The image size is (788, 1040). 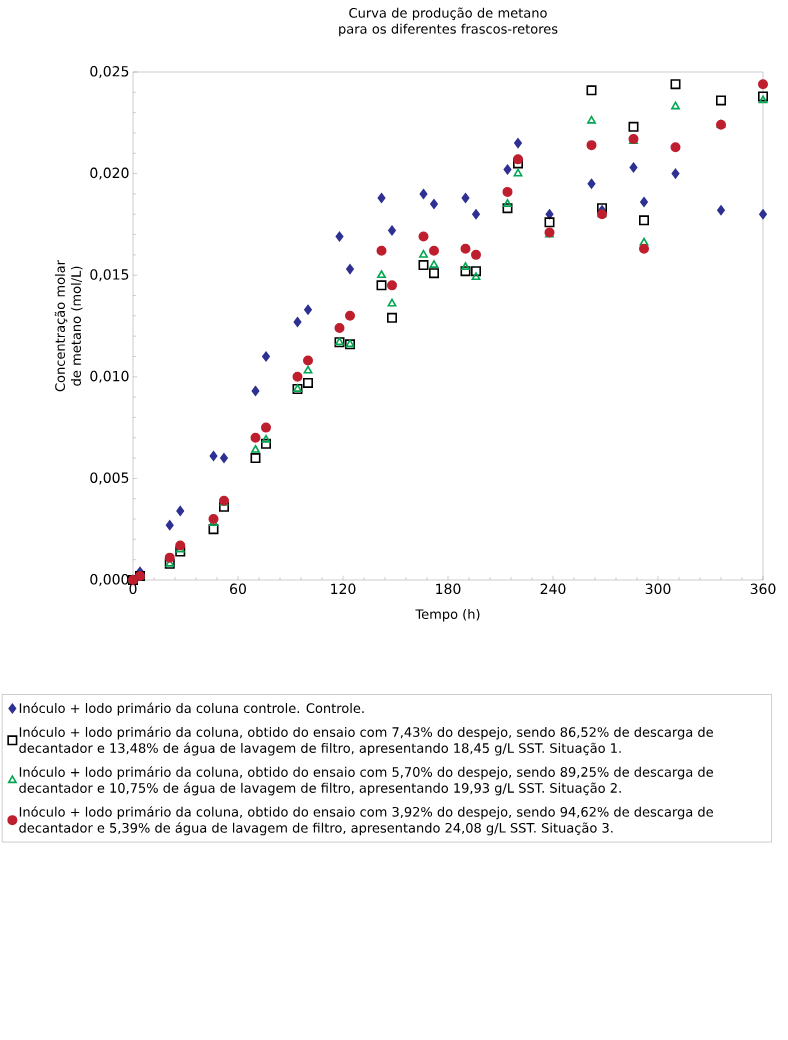 What do you see at coordinates (447, 615) in the screenshot?
I see `x-axis-title: Tempo (h)` at bounding box center [447, 615].